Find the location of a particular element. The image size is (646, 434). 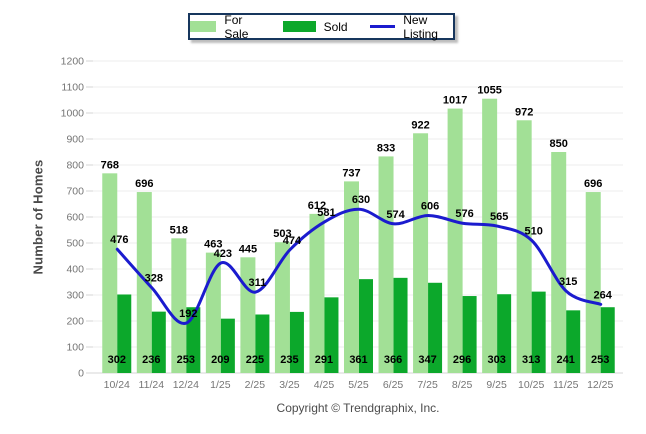

y-tick-label: 800 is located at coordinates (75, 166).